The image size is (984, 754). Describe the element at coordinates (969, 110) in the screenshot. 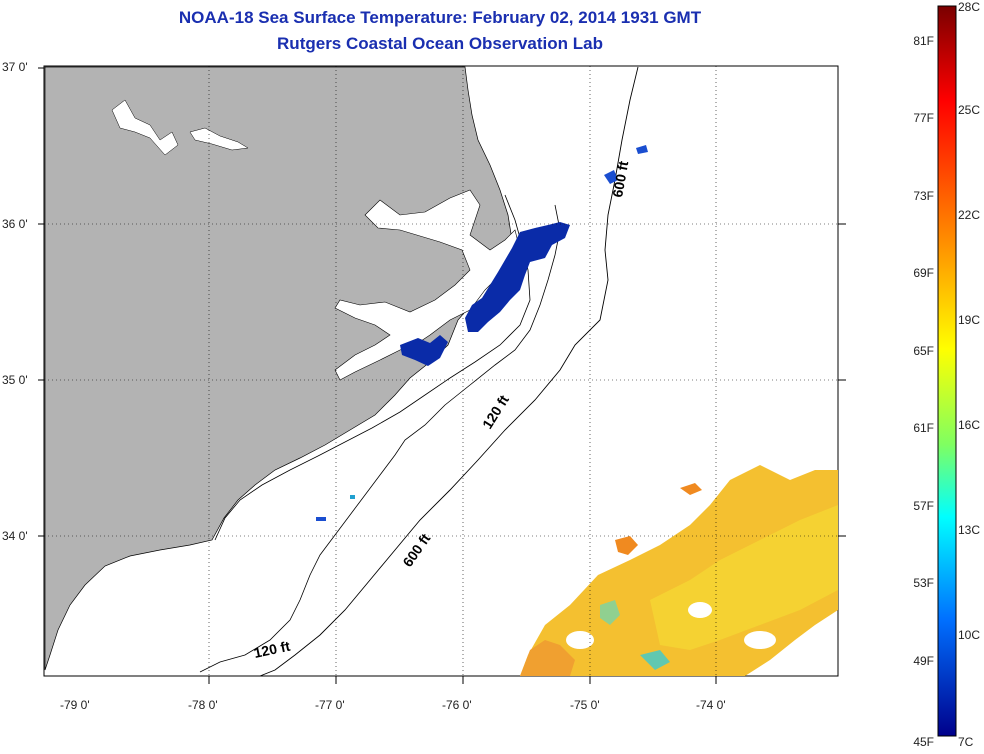

I see `colorbar-label-c: 25C` at that location.